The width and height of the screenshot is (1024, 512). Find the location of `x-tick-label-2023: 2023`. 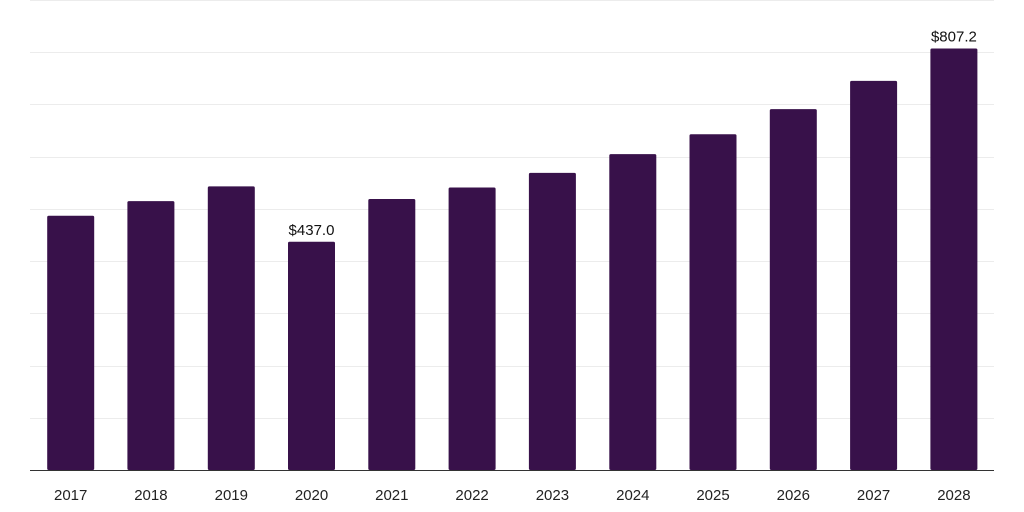

x-tick-label-2023: 2023 is located at coordinates (552, 495).